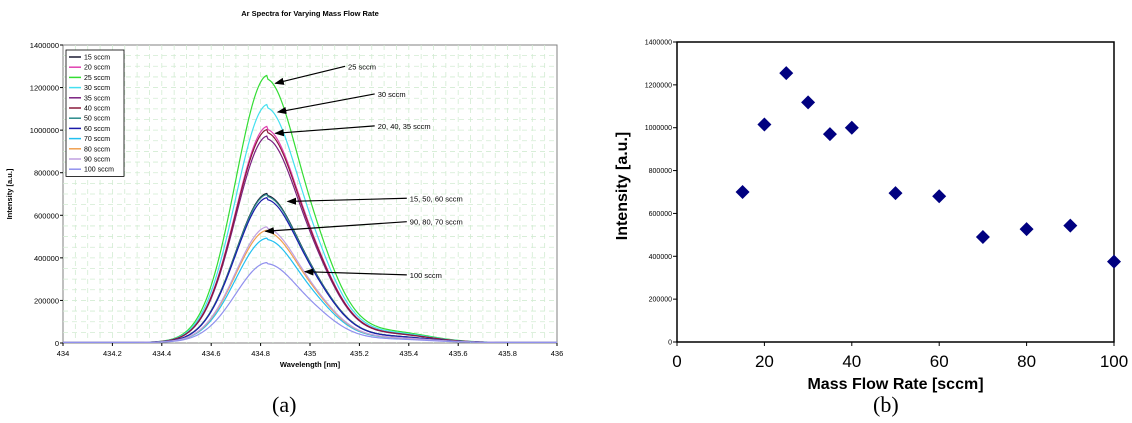 This screenshot has height=423, width=1132. What do you see at coordinates (112, 353) in the screenshot?
I see `x-tick-label-a: 434.2` at bounding box center [112, 353].